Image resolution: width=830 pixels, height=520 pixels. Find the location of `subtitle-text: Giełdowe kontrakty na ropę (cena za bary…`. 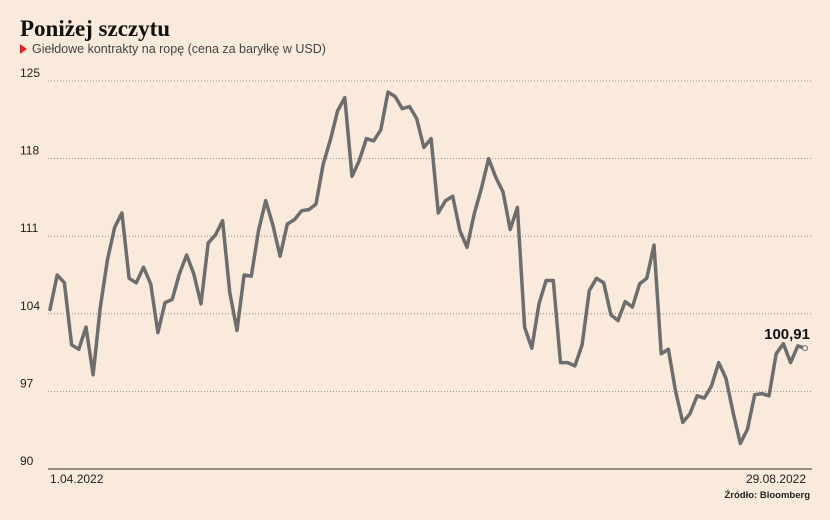

subtitle-text: Giełdowe kontrakty na ropę (cena za bary… is located at coordinates (179, 49).